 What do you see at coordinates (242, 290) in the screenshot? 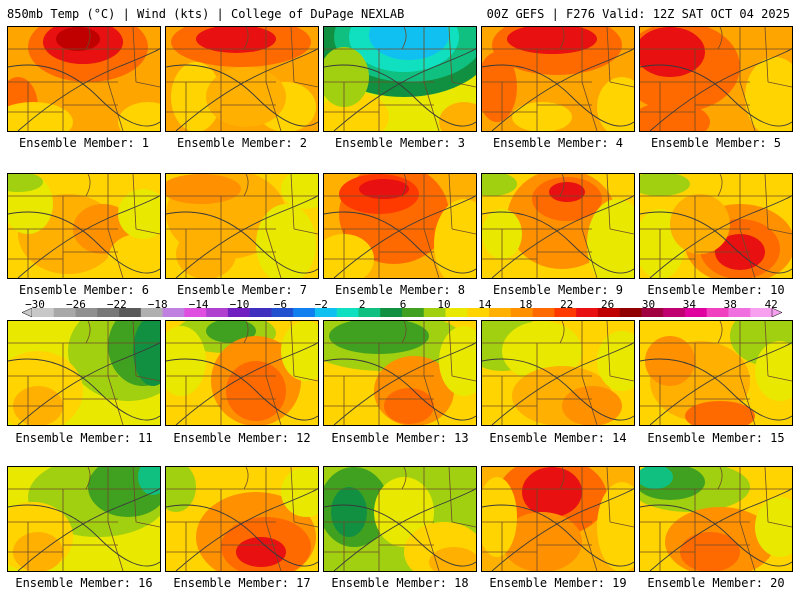
I see `ensemble-member-label: Ensemble Member: 7` at bounding box center [242, 290].